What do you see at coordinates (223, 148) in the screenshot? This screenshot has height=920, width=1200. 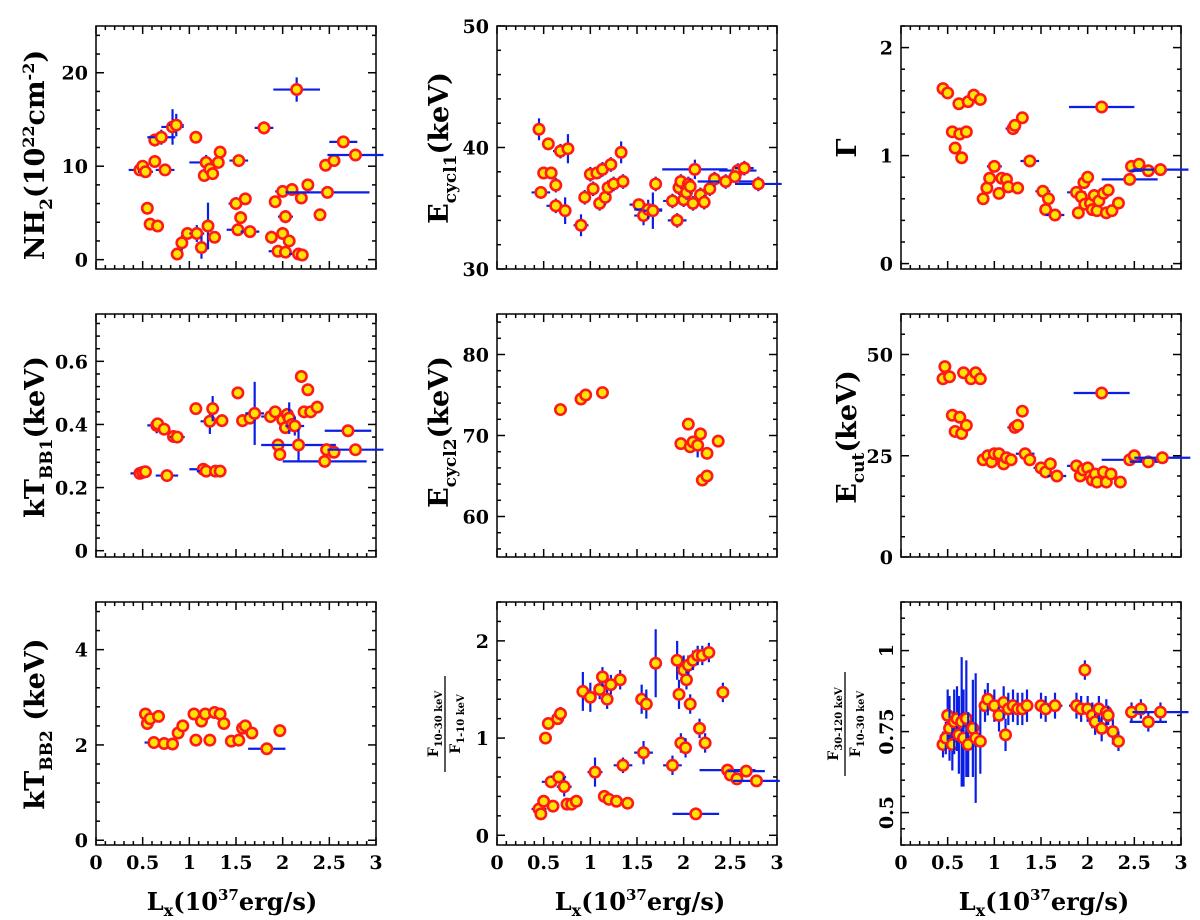 I see `panel-nh2: 0 10 20` at bounding box center [223, 148].